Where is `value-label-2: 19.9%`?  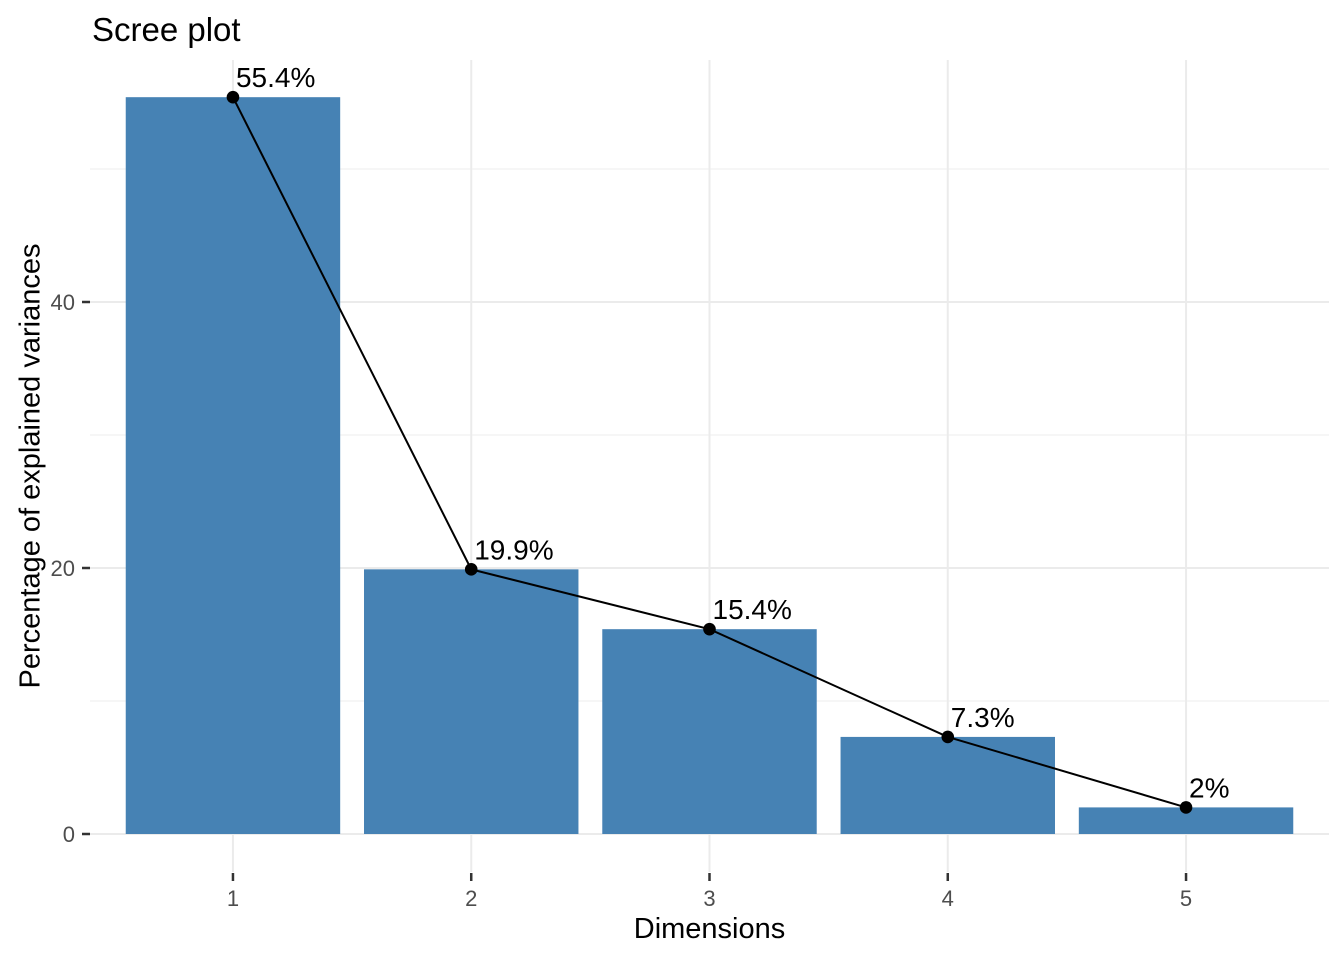
value-label-2: 19.9% is located at coordinates (513, 549).